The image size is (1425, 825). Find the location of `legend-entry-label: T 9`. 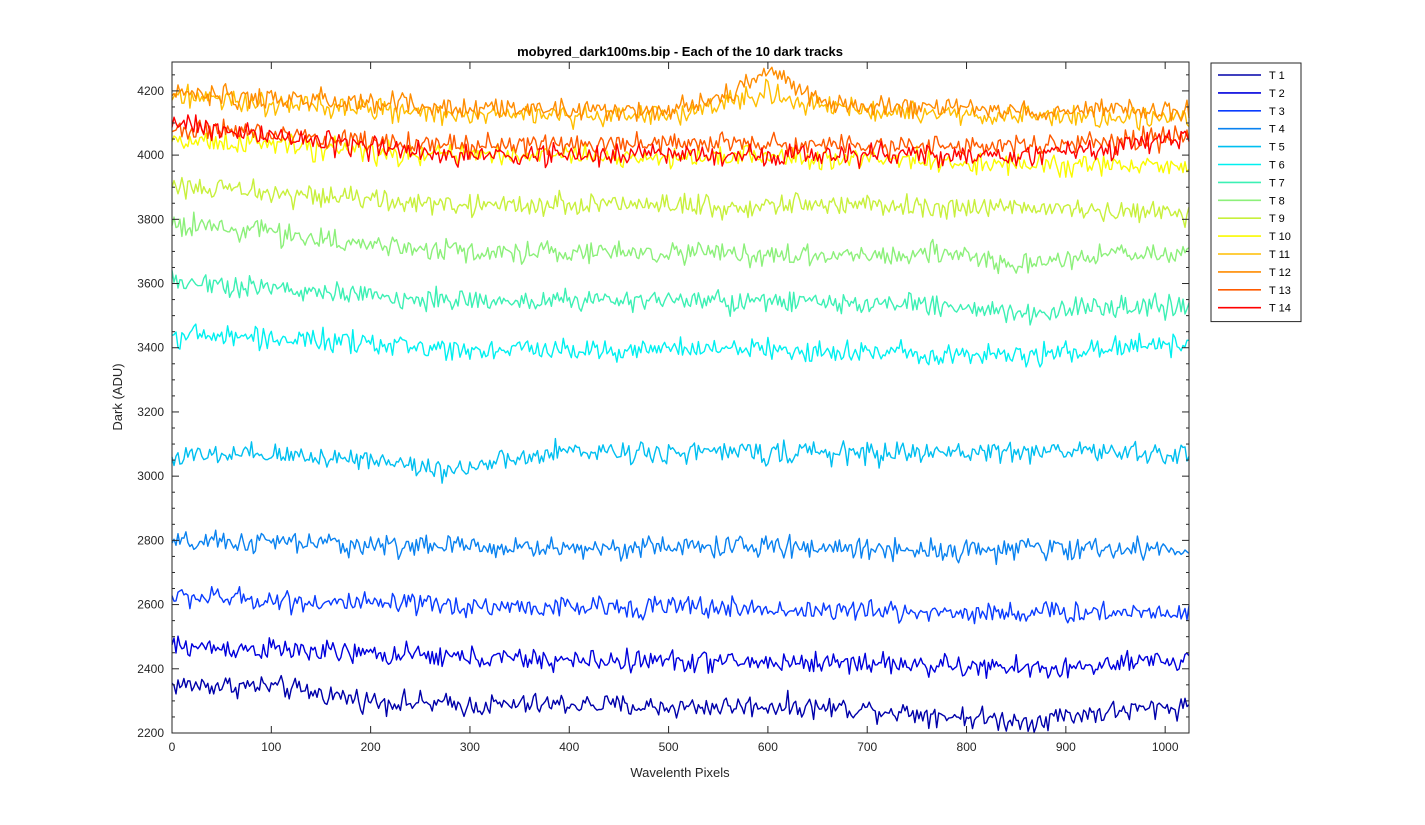

legend-entry-label: T 9 is located at coordinates (1277, 219).